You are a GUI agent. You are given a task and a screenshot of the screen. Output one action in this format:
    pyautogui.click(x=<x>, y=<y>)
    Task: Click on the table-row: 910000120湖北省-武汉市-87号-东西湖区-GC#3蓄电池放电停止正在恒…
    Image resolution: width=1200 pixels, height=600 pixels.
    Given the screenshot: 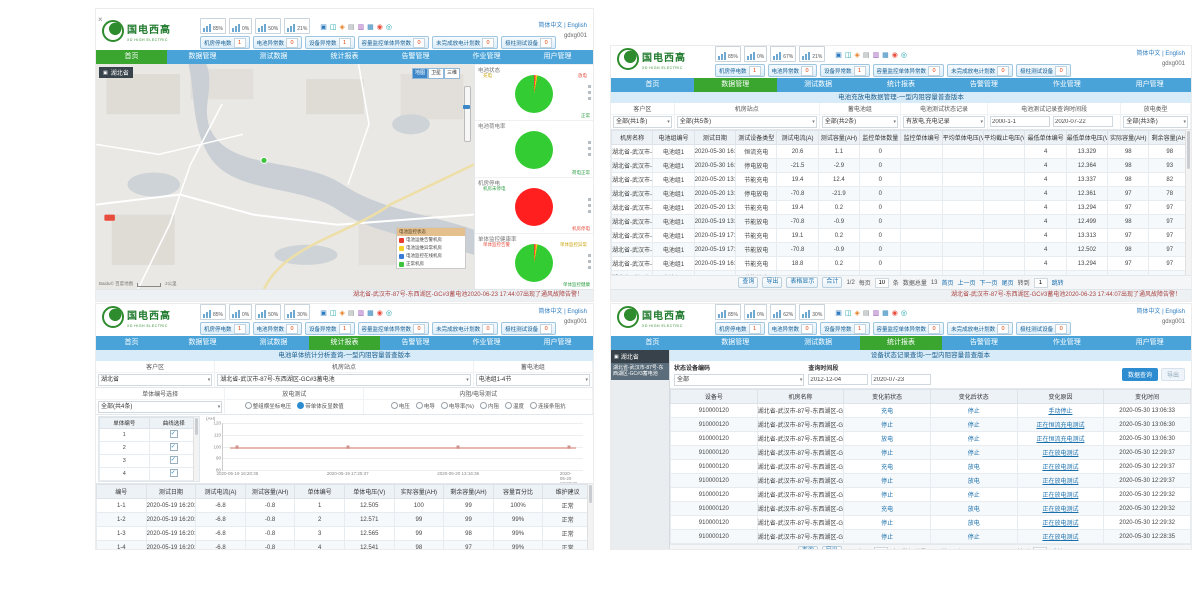 What is the action you would take?
    pyautogui.click(x=930, y=438)
    